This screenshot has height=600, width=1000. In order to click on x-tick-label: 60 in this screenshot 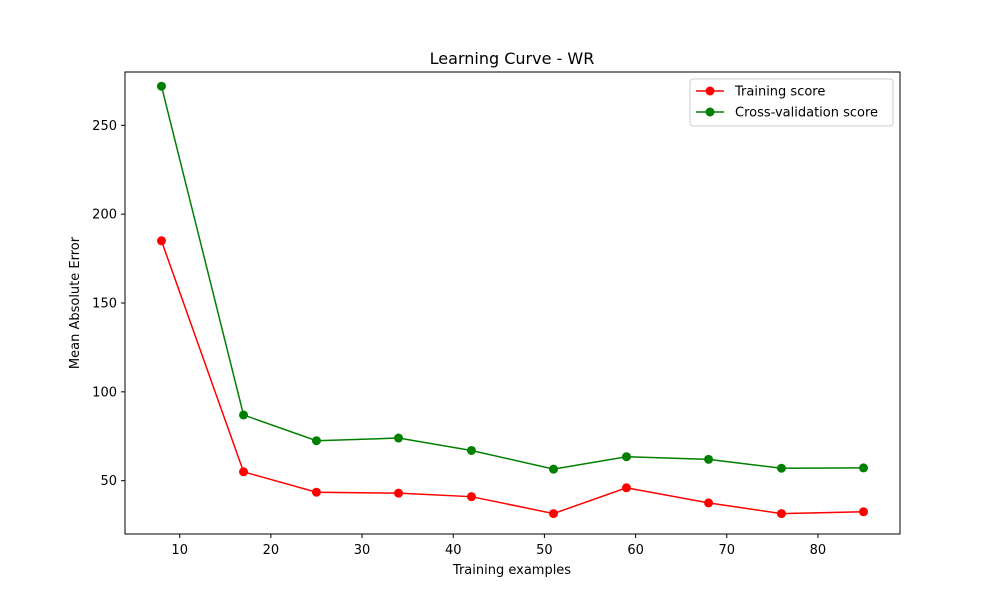, I will do `click(635, 550)`.